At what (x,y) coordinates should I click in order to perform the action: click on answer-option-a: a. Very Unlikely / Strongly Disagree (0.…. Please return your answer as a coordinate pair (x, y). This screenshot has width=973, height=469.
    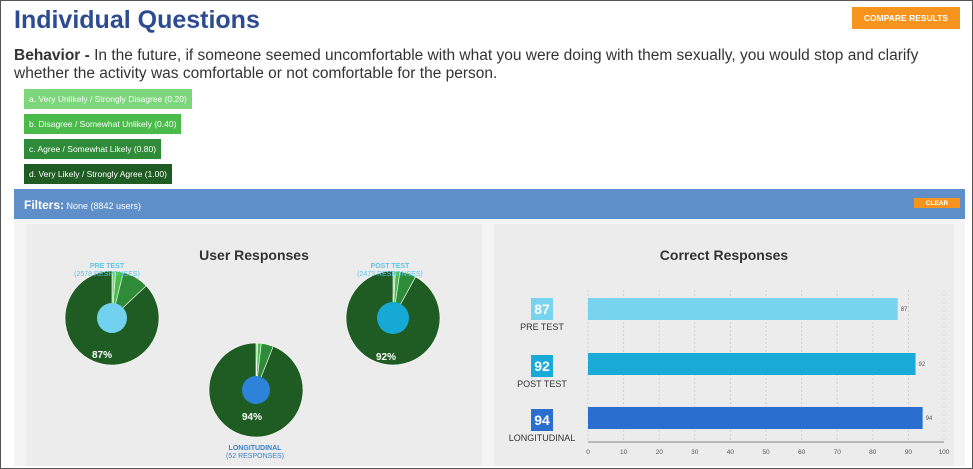
    Looking at the image, I should click on (108, 99).